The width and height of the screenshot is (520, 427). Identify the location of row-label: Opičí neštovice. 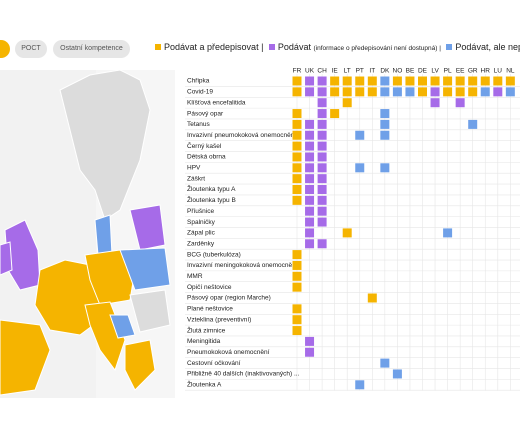
(209, 287).